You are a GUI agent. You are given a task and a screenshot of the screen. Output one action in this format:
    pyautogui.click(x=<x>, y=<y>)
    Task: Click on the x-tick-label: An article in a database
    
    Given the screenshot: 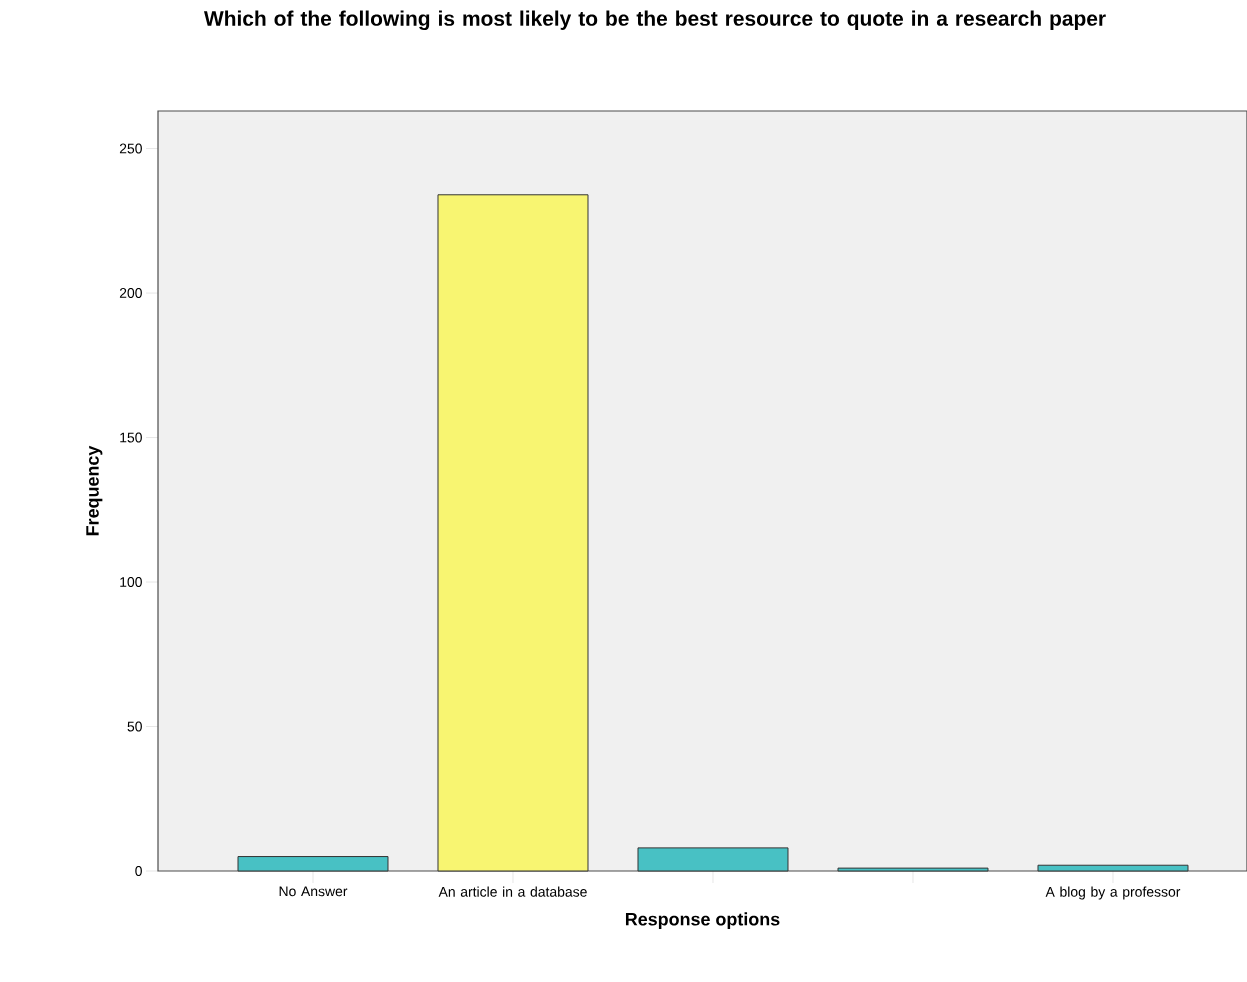 What is the action you would take?
    pyautogui.click(x=512, y=891)
    